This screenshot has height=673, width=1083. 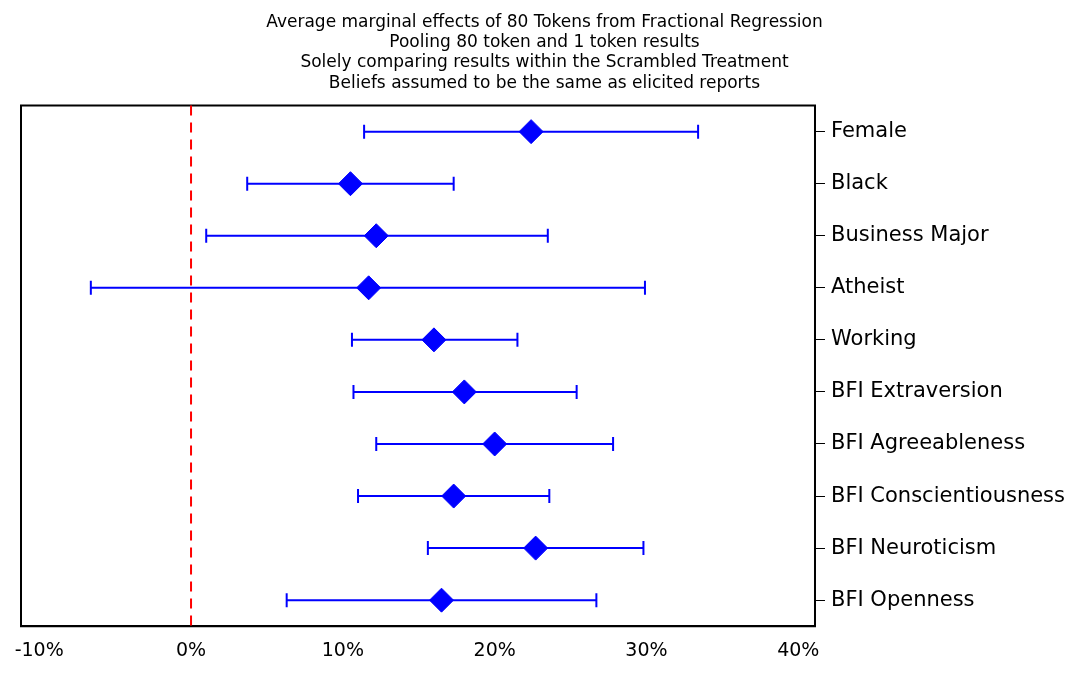 What do you see at coordinates (948, 494) in the screenshot?
I see `y-tick-label: BFI Conscientiousness` at bounding box center [948, 494].